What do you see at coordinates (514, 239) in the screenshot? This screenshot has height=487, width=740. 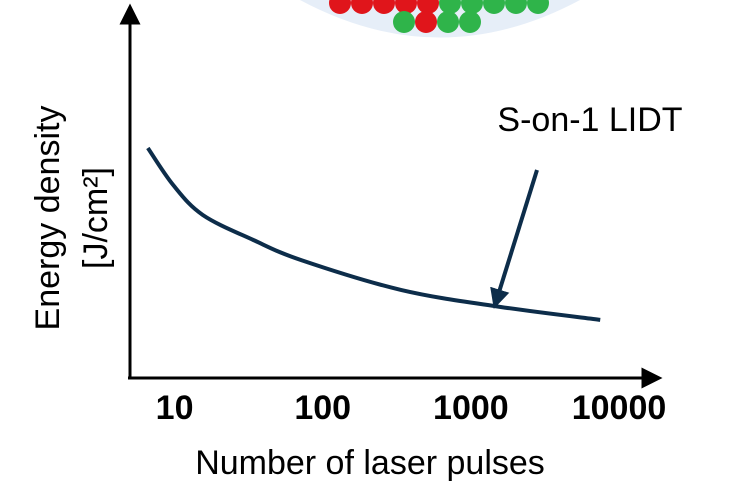 I see `annotation-arrow` at bounding box center [514, 239].